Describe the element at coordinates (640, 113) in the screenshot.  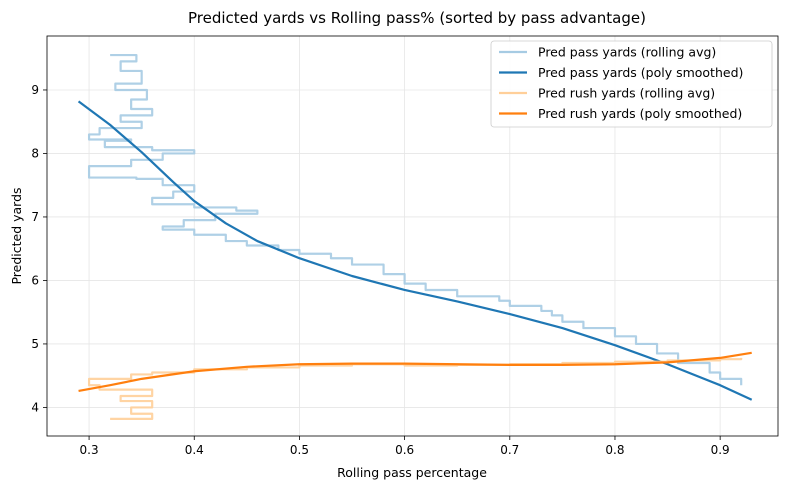
I see `legend-entry: Pred rush yards (poly smoothed)` at that location.